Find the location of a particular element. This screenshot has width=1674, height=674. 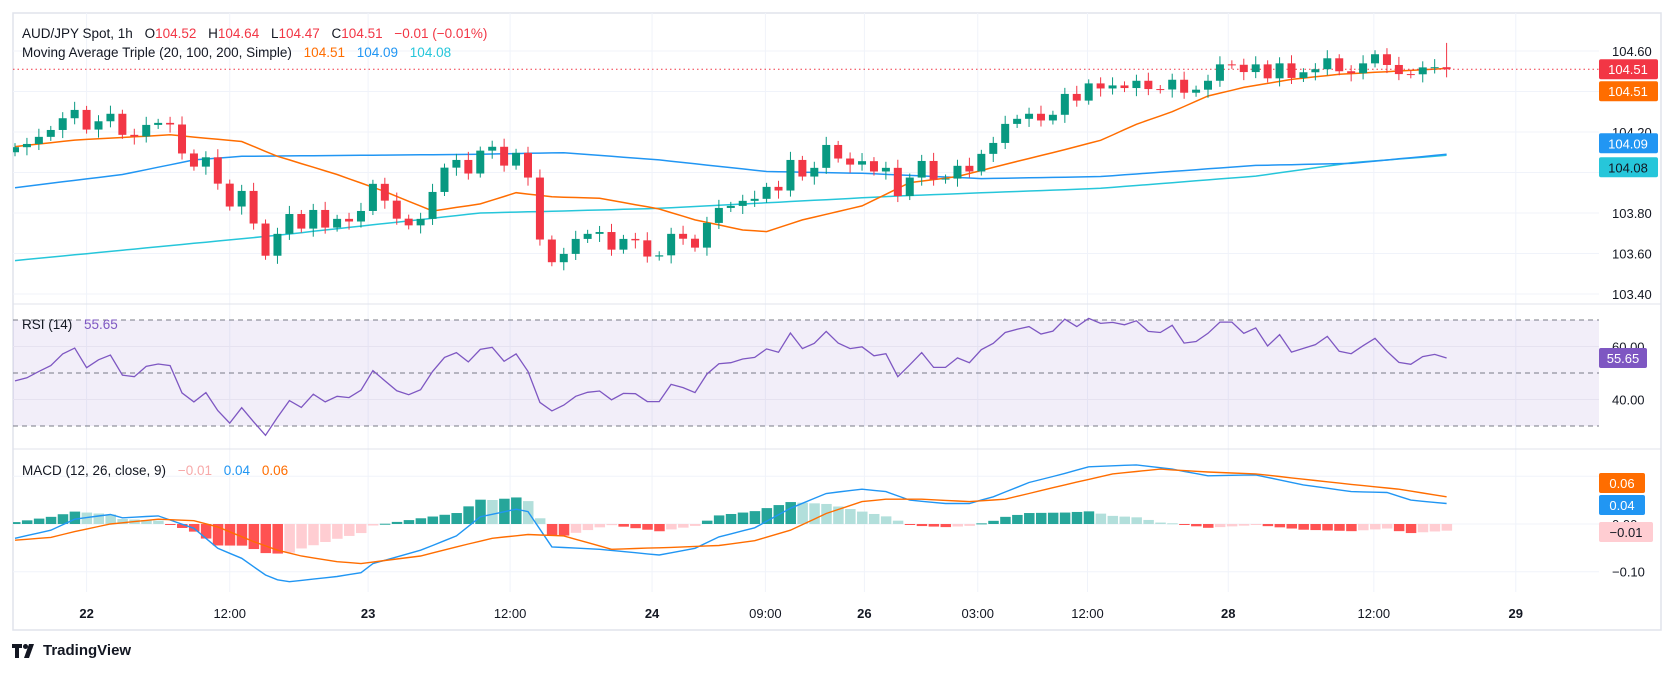

price-axis-label: 103.80 is located at coordinates (1632, 213).